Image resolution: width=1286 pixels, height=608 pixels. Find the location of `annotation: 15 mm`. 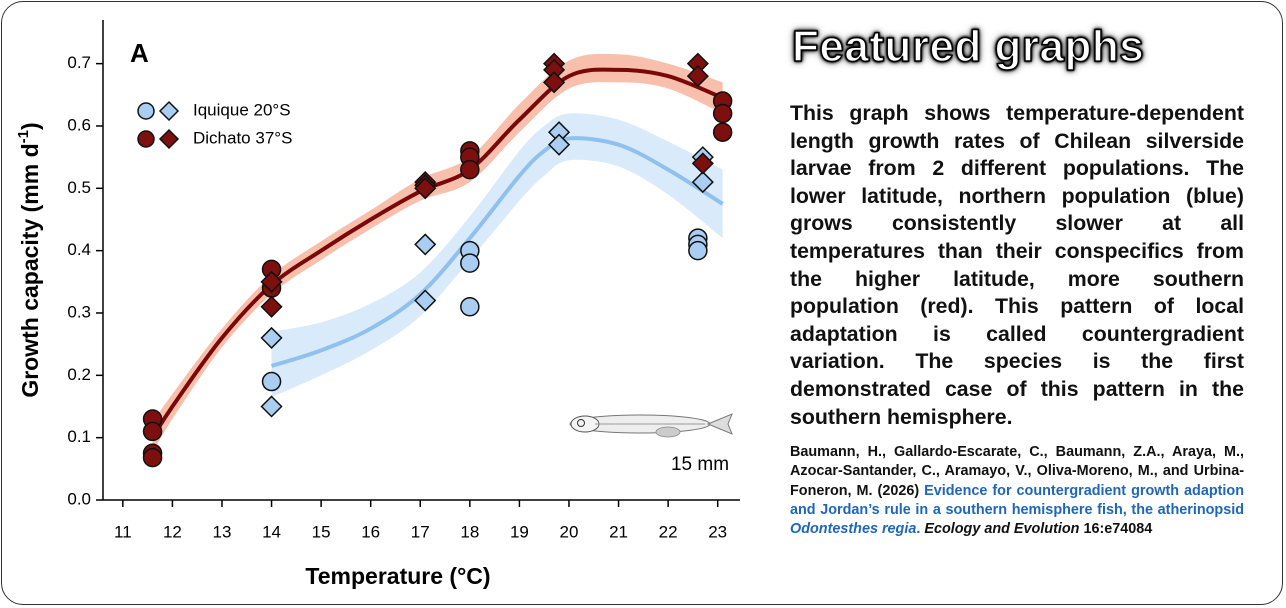

annotation: 15 mm is located at coordinates (700, 464).